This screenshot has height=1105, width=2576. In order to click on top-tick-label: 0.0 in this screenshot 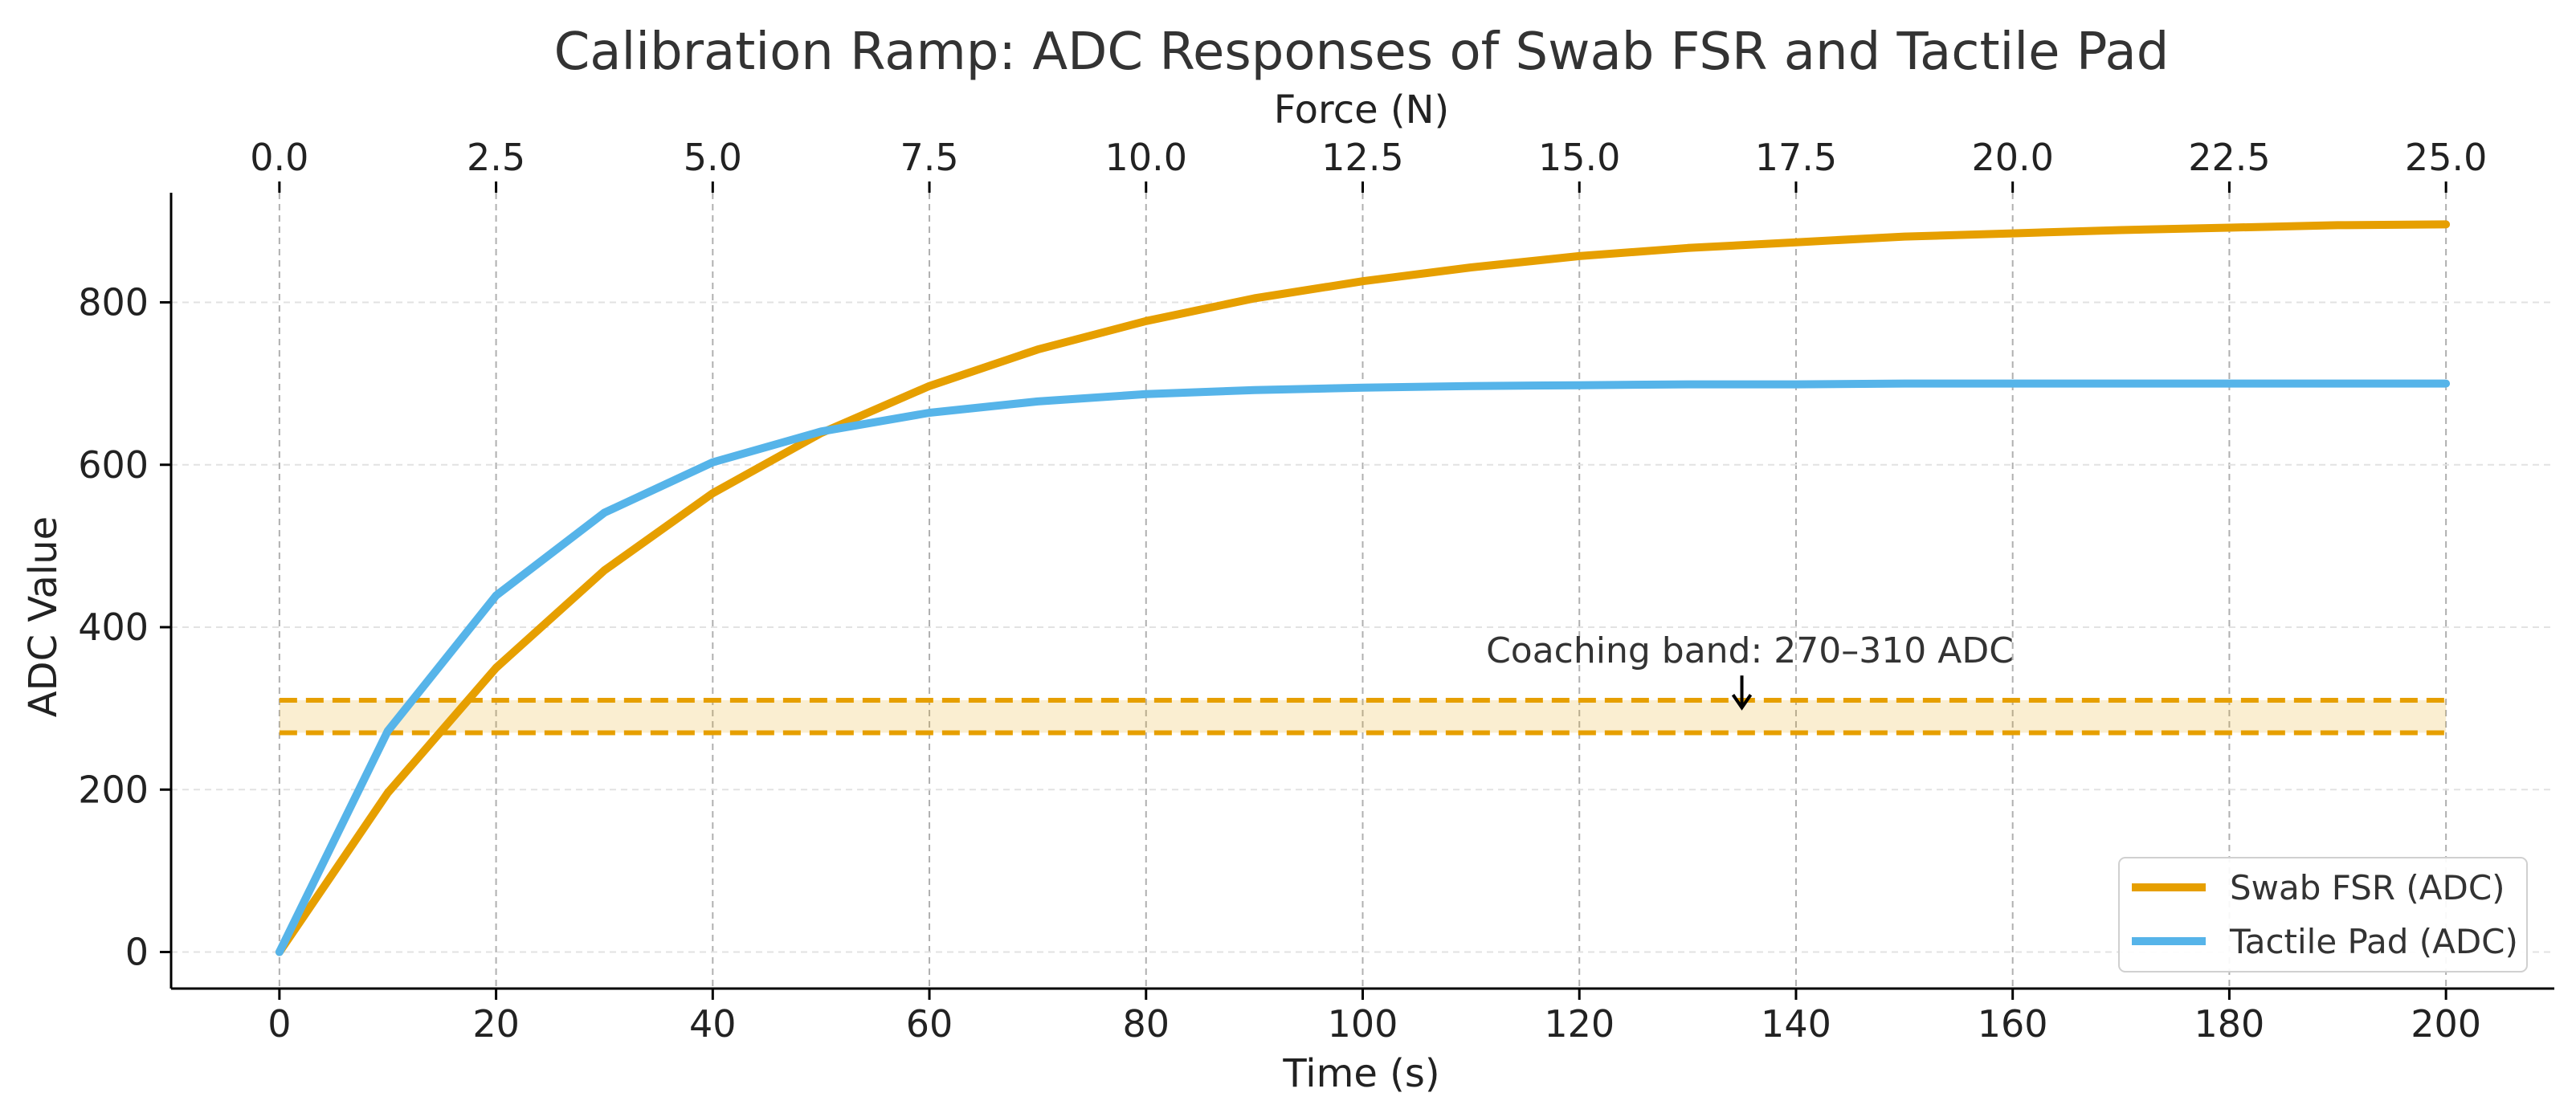, I will do `click(279, 158)`.